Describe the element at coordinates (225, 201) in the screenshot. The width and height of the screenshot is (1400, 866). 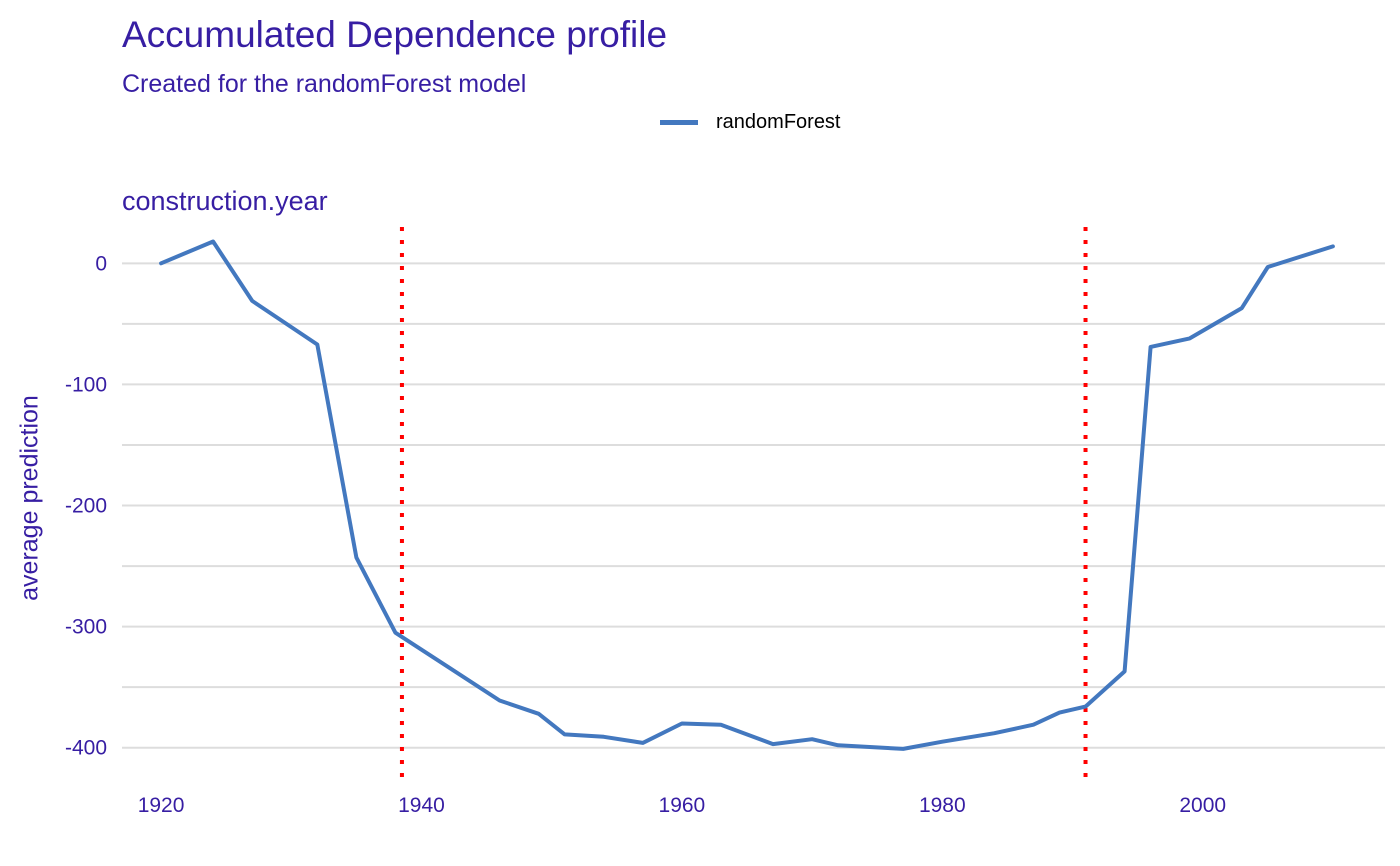
I see `panel-title: construction.year` at that location.